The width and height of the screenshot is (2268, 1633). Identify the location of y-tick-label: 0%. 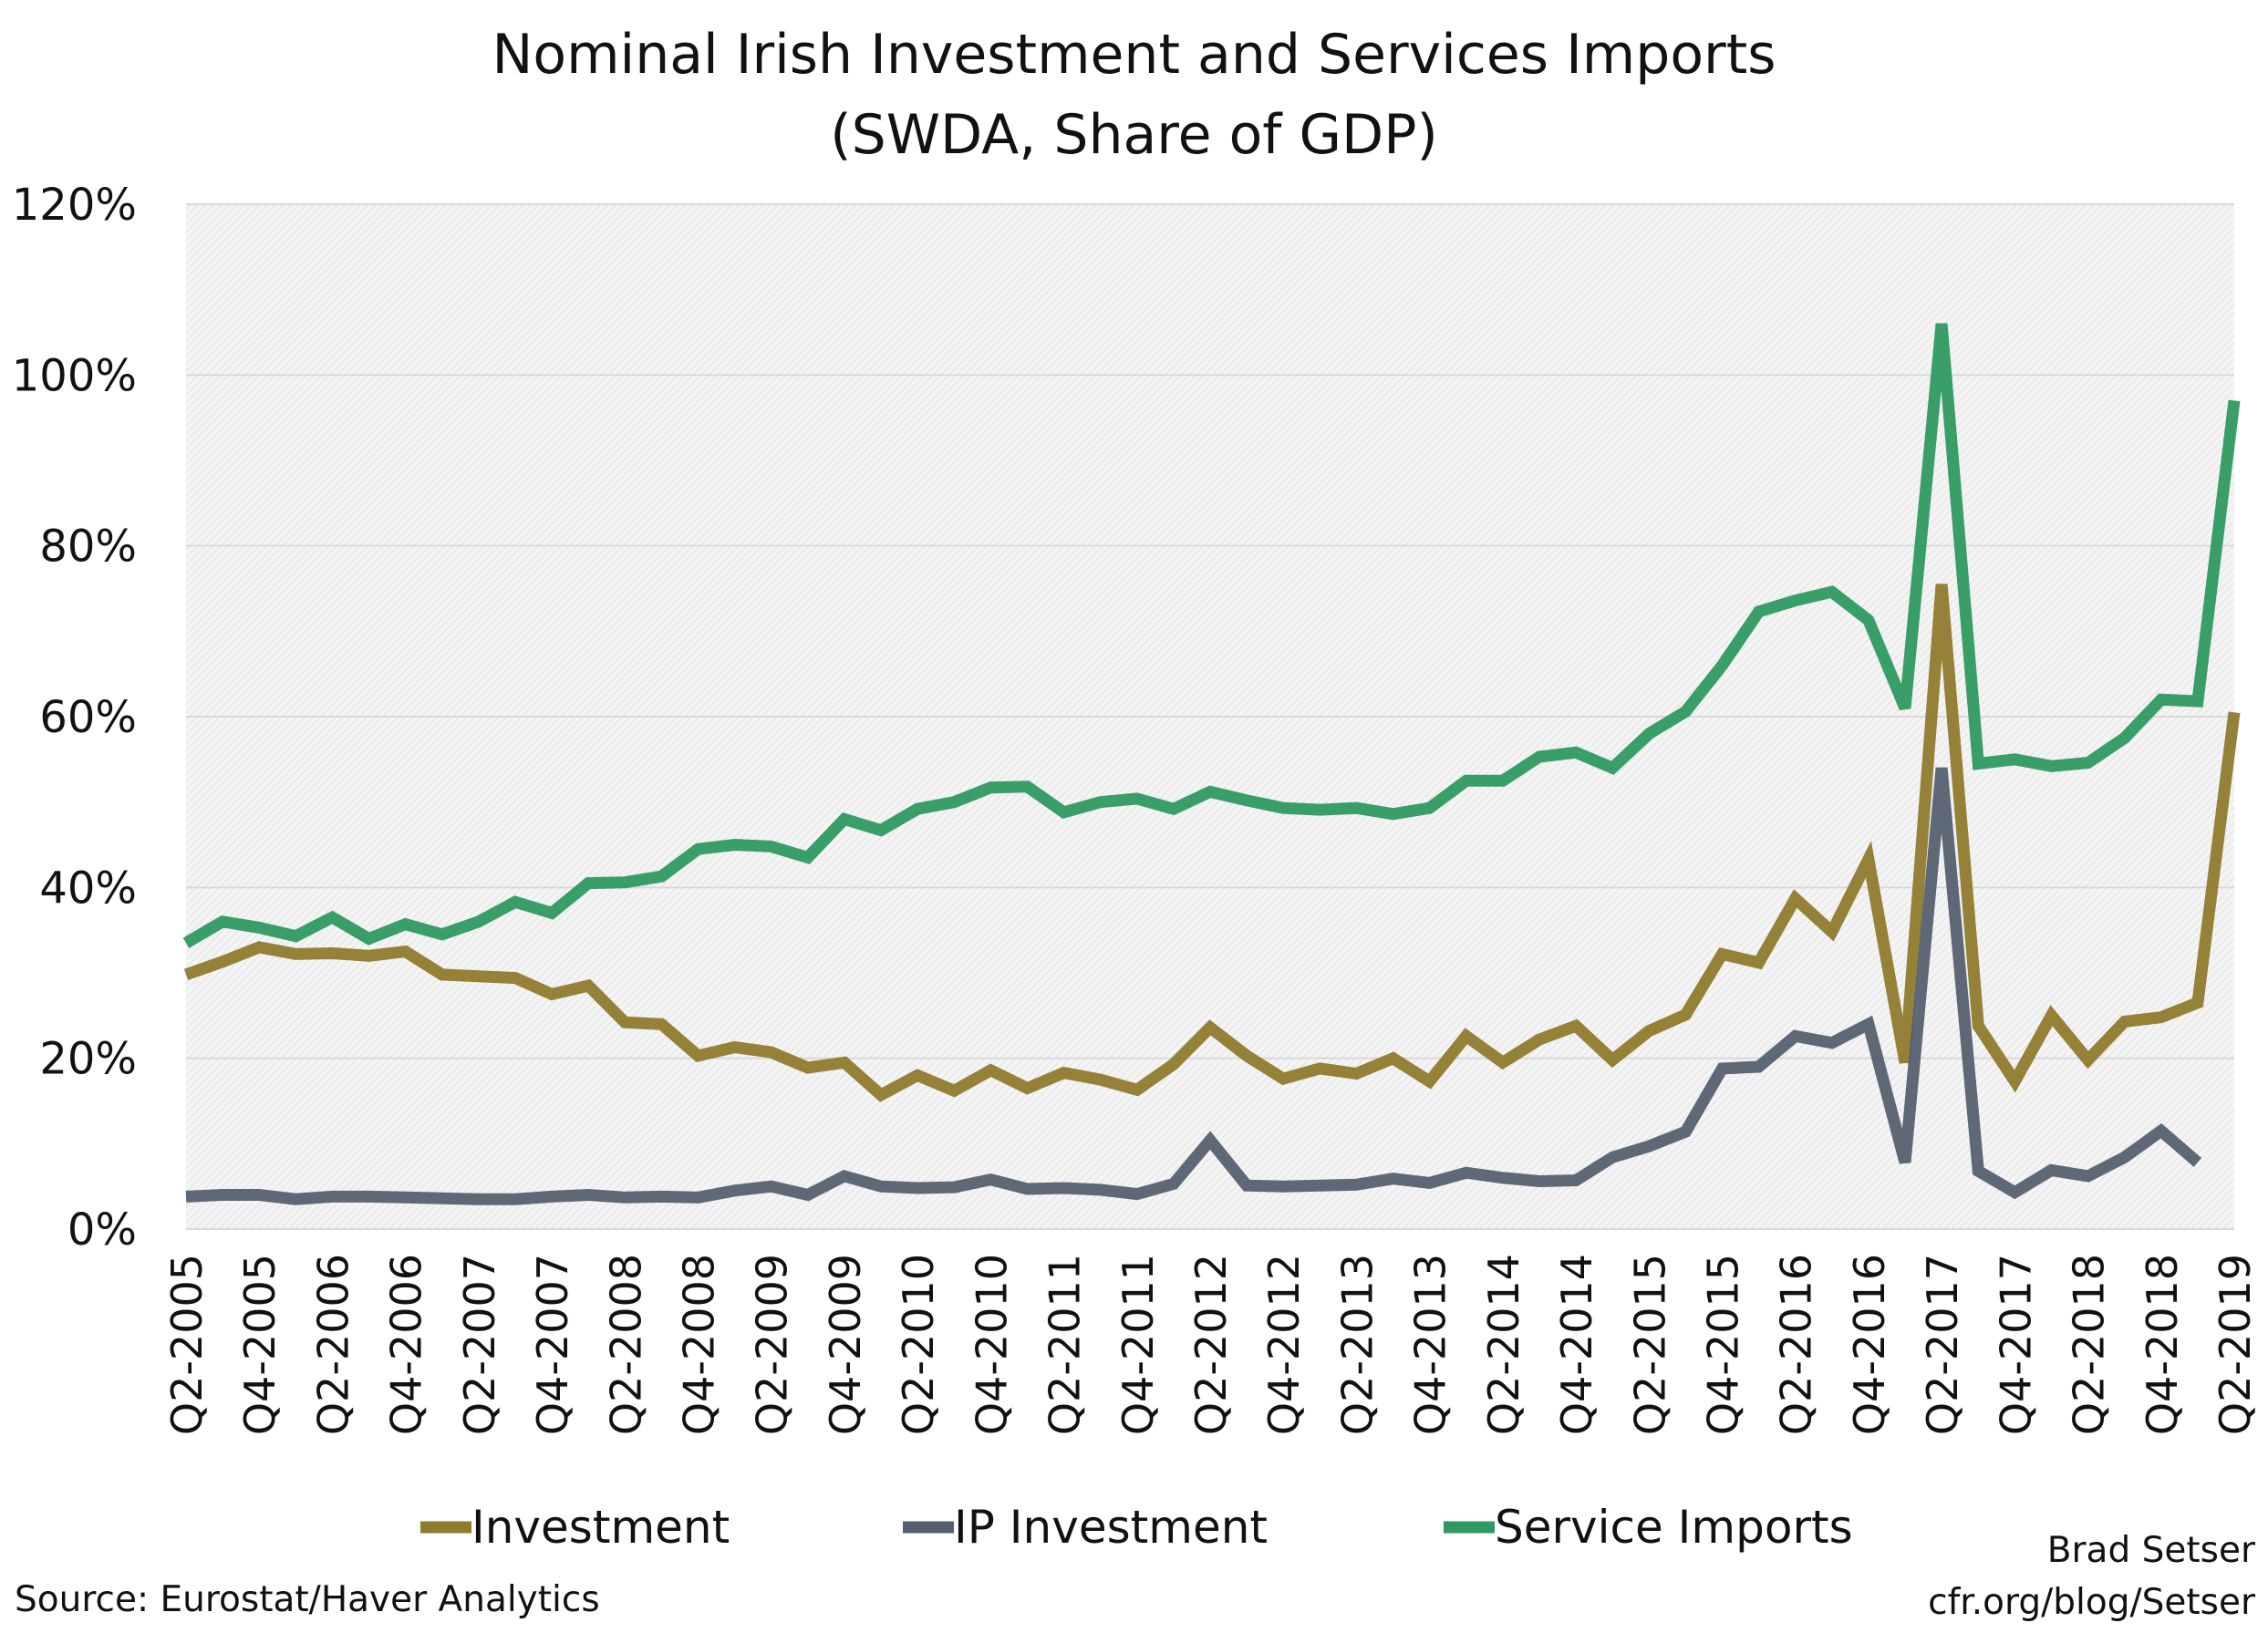
(102, 1230).